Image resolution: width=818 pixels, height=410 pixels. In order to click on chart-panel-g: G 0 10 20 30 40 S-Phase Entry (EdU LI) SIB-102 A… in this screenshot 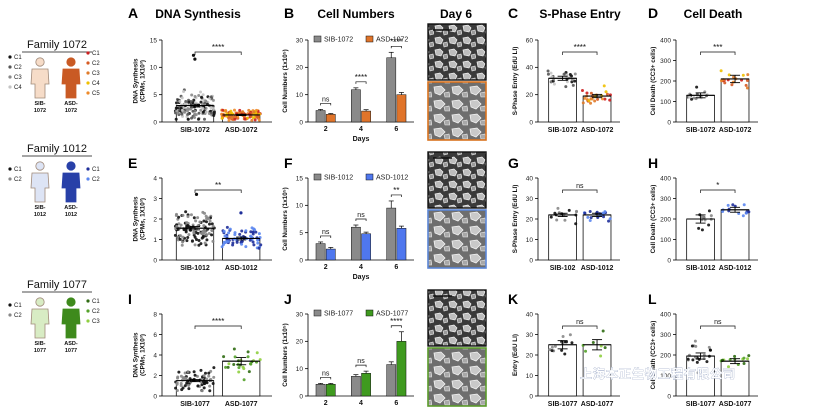, I will do `click(564, 213)`.